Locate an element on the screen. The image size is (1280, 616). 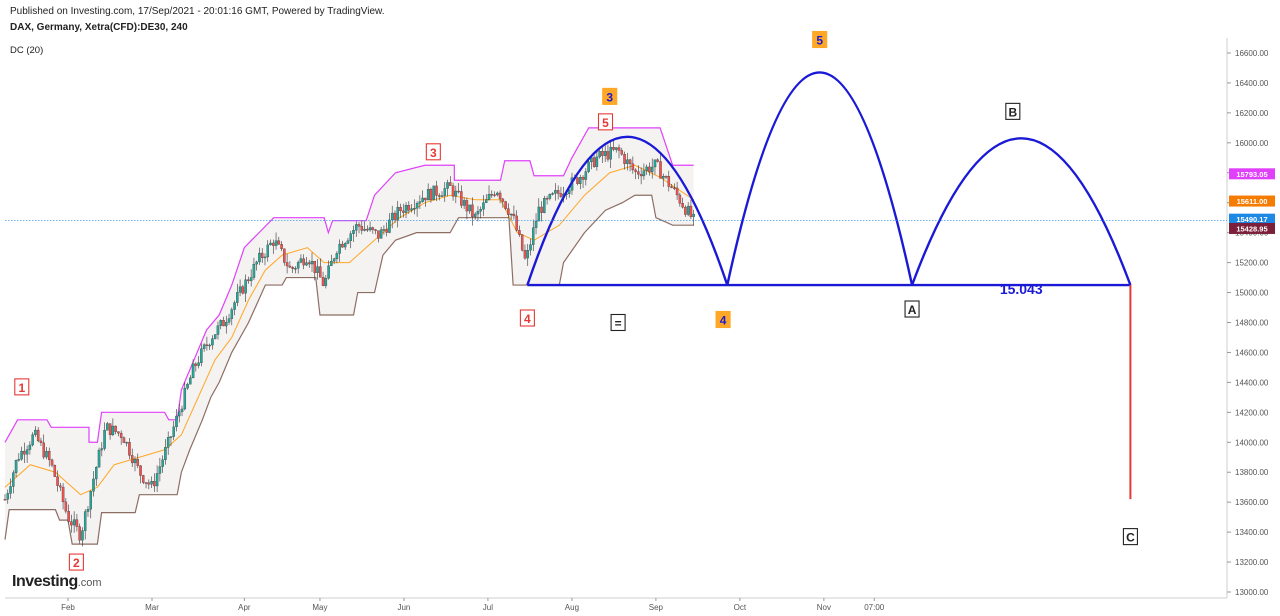
level-label: 15.043 is located at coordinates (1021, 289).